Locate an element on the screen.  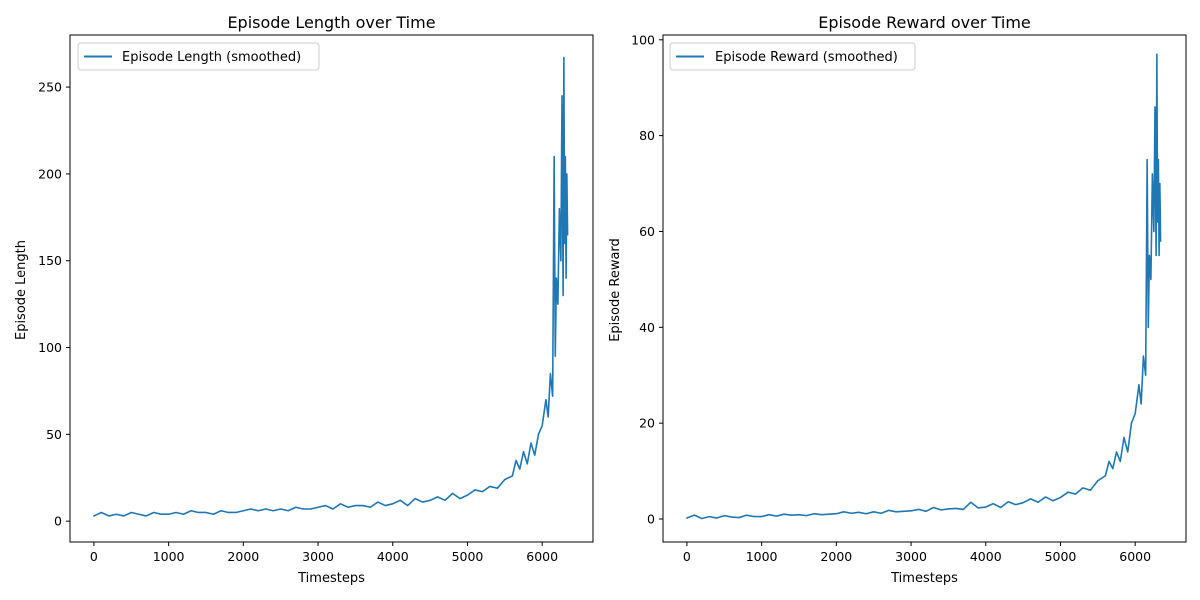
y-tick-label: 40 is located at coordinates (647, 327).